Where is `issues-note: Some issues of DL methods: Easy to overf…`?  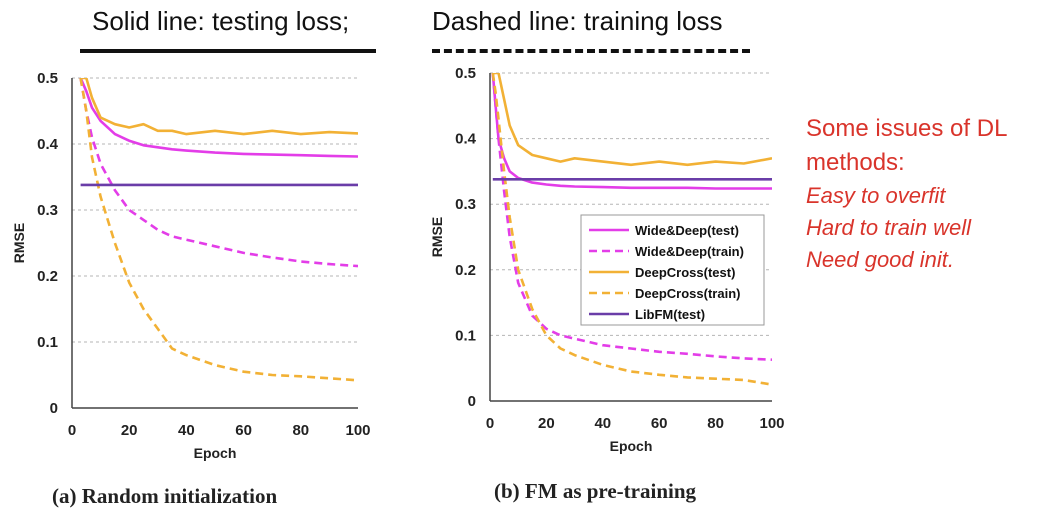 issues-note: Some issues of DL methods: Easy to overf… is located at coordinates (906, 194).